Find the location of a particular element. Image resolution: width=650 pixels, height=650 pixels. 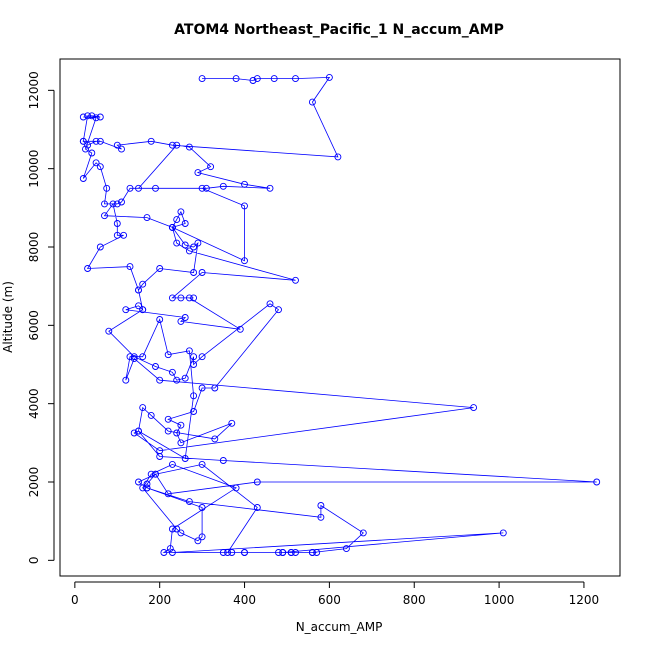

y-tick-label: 2000 is located at coordinates (34, 482).